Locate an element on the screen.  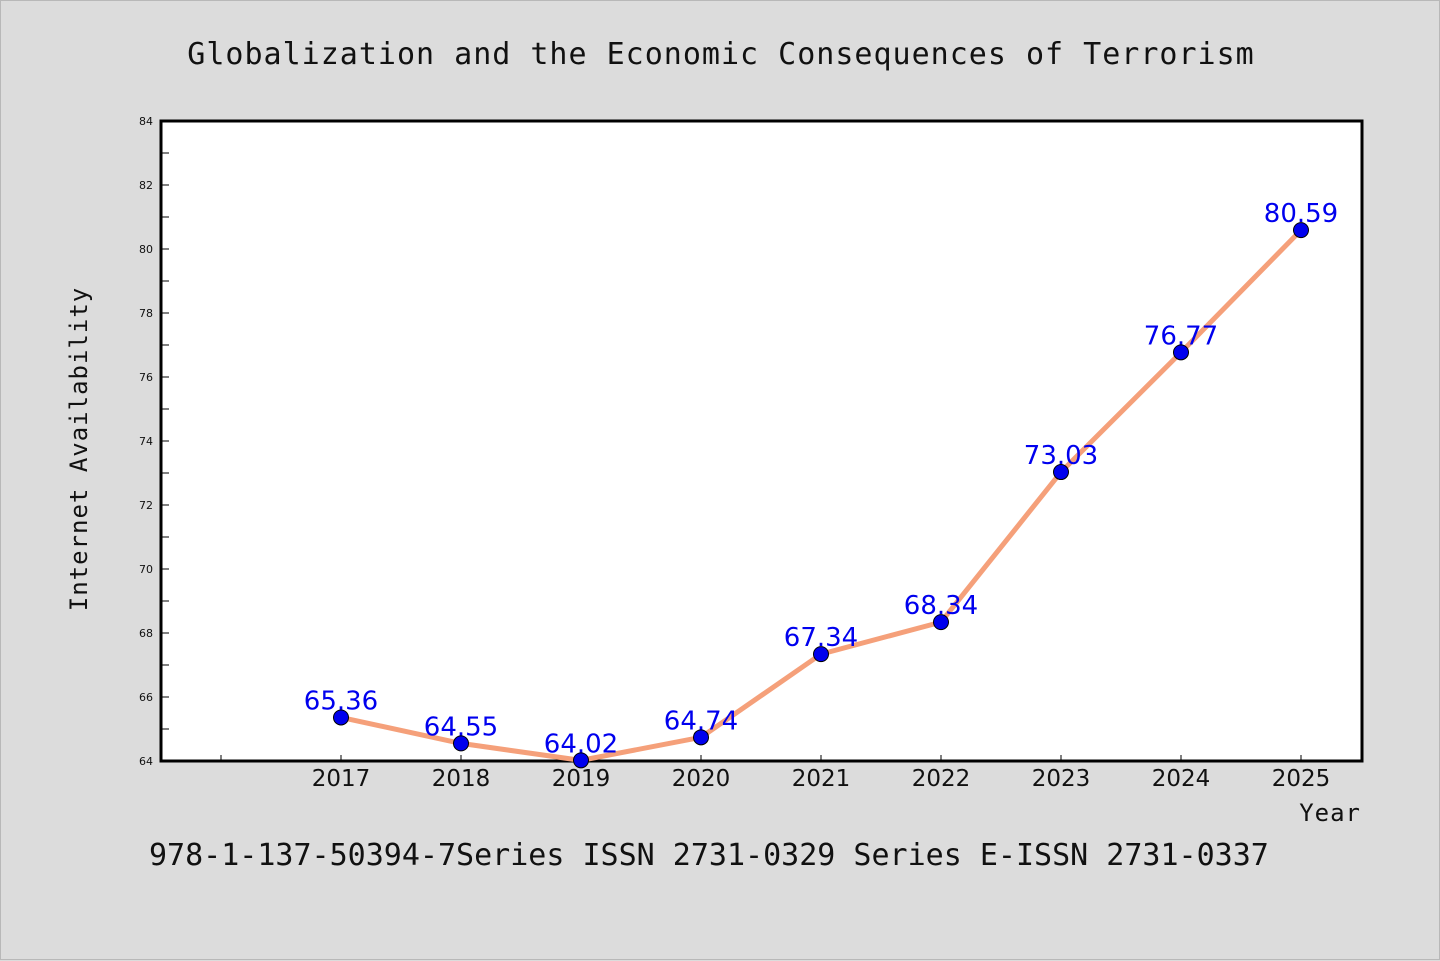
x-tick-label: 2024 is located at coordinates (1181, 779).